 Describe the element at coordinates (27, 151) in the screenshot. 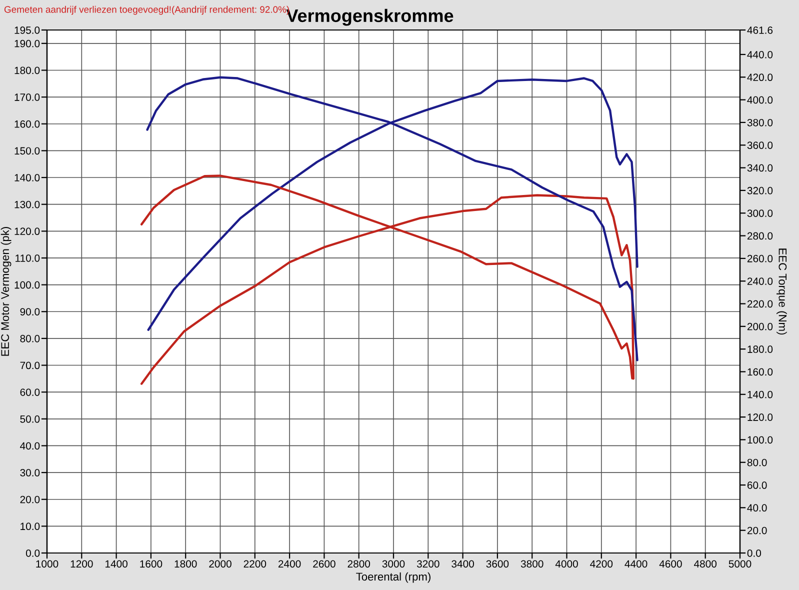

I see `y-tick-label: 150.0` at that location.